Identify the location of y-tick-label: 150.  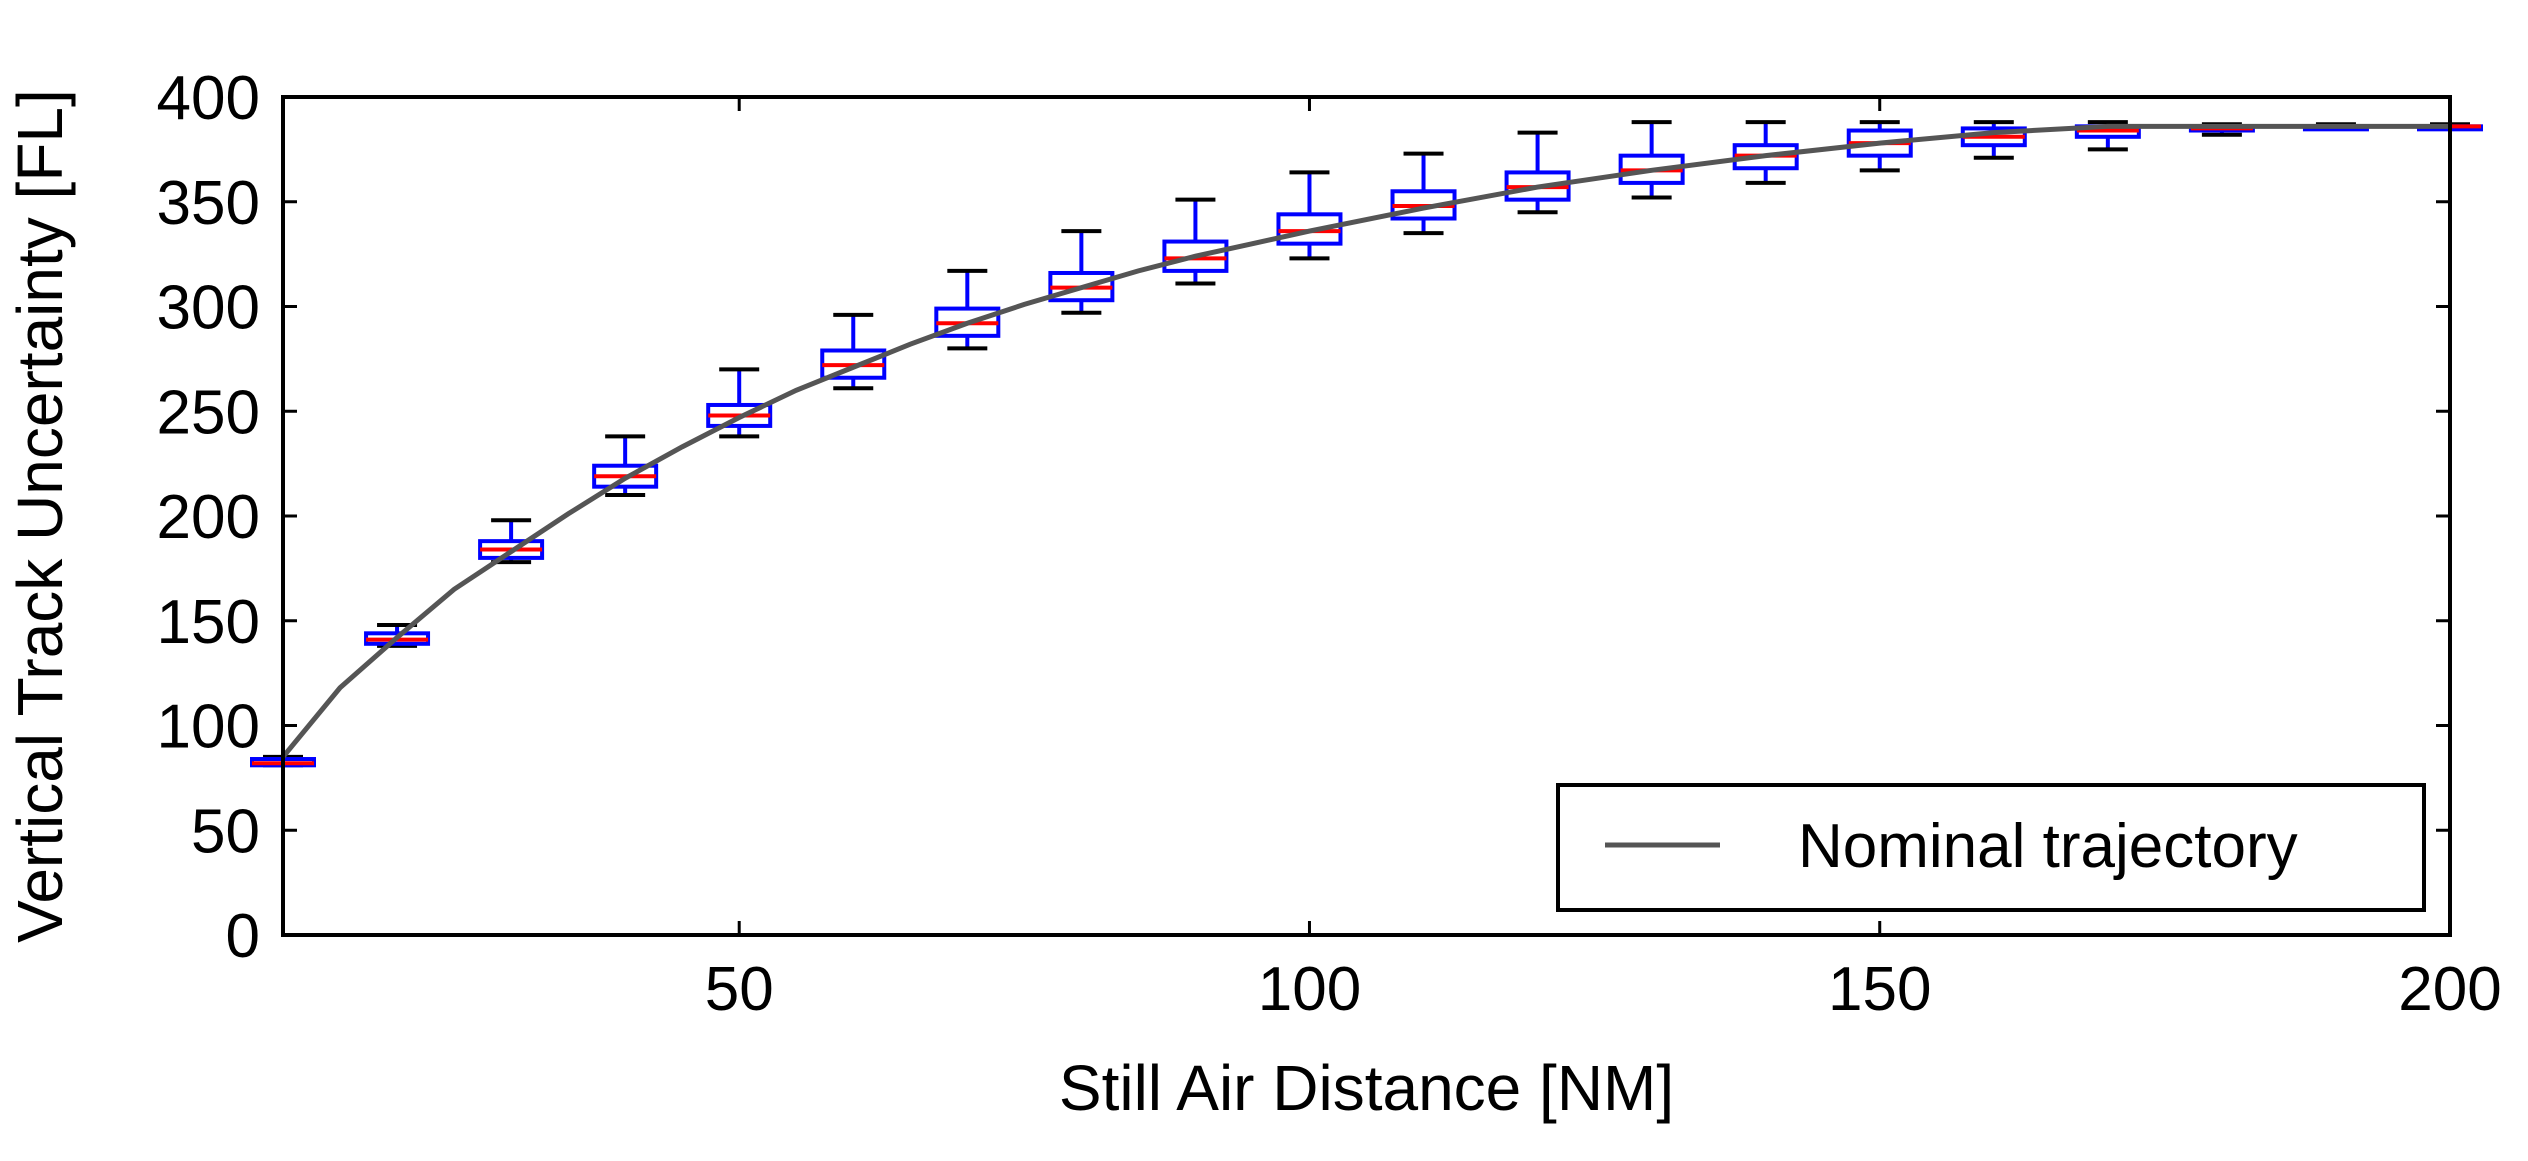
(208, 622).